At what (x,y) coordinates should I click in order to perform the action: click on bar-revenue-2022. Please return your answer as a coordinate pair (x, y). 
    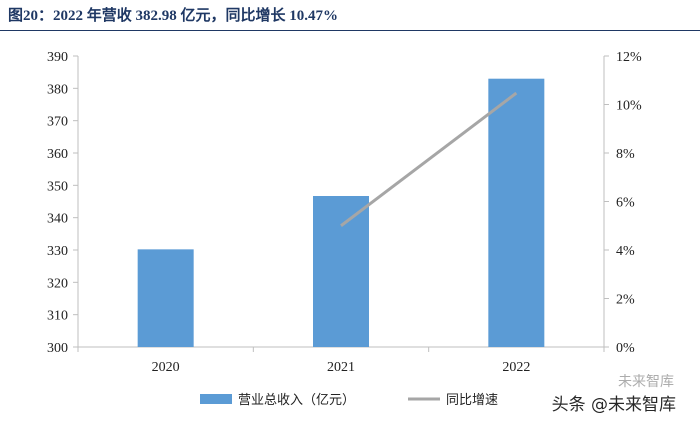
    Looking at the image, I should click on (516, 212).